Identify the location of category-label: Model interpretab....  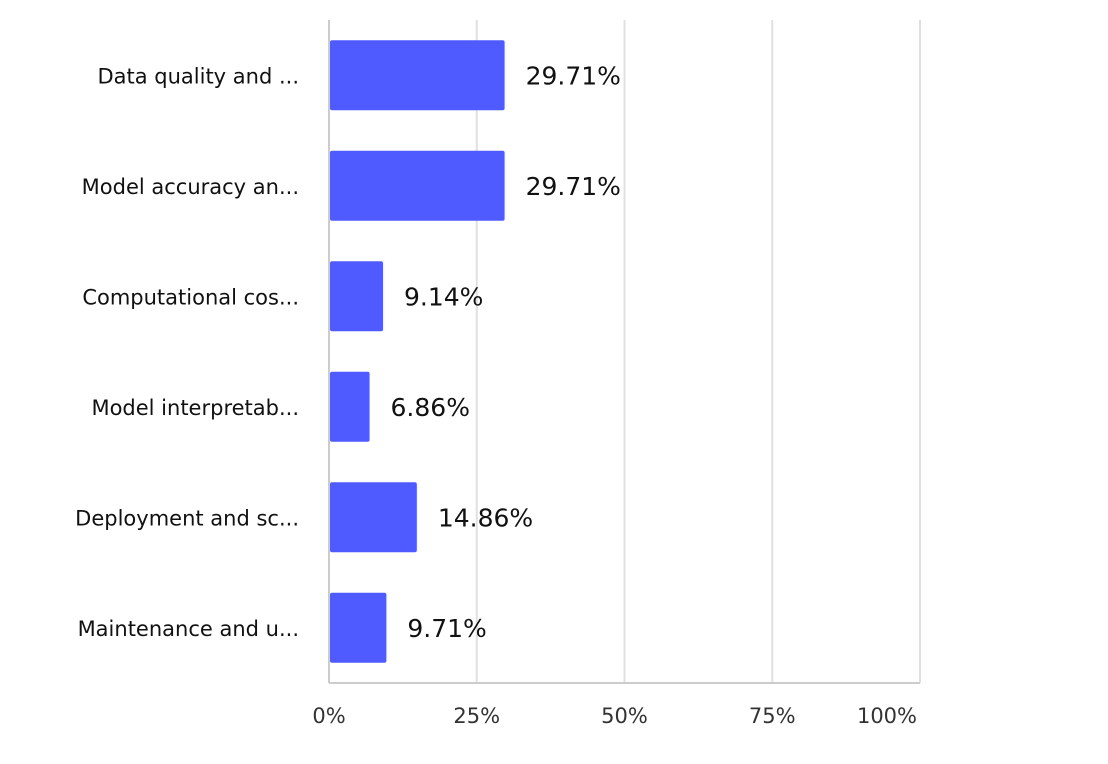
(195, 408).